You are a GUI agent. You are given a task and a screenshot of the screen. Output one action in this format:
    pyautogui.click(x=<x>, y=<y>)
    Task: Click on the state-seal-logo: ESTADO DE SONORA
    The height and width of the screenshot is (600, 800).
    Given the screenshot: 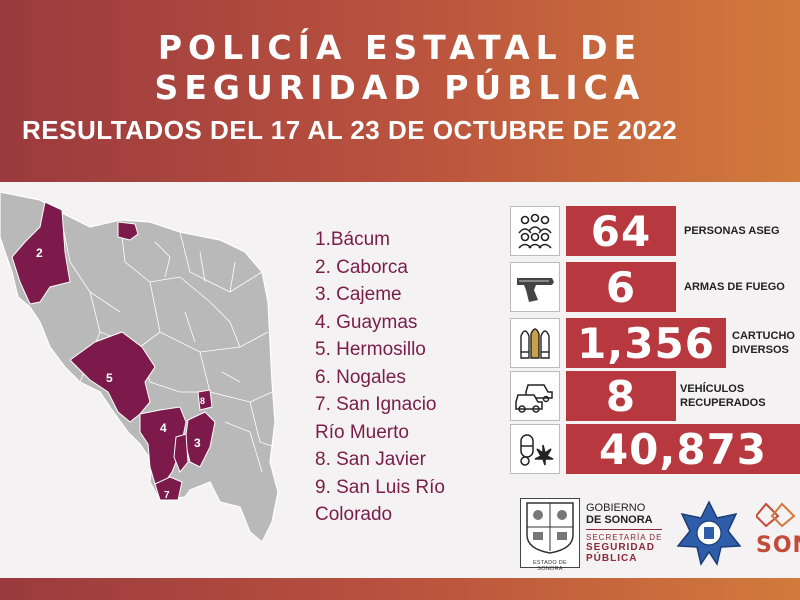 What is the action you would take?
    pyautogui.click(x=550, y=535)
    